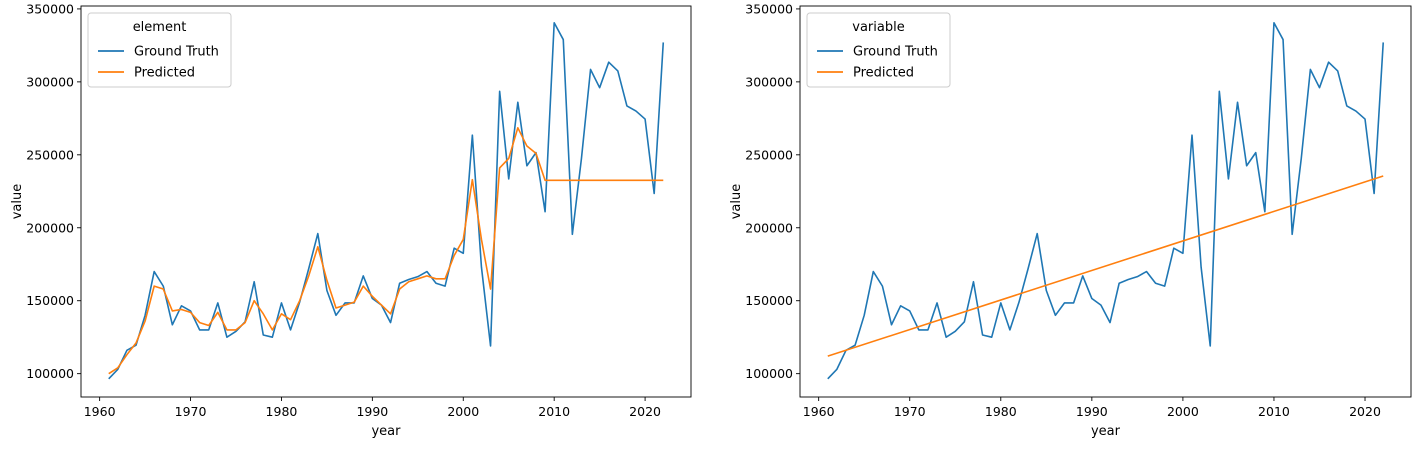 The height and width of the screenshot is (450, 1419). What do you see at coordinates (160, 27) in the screenshot?
I see `legend-title: element` at bounding box center [160, 27].